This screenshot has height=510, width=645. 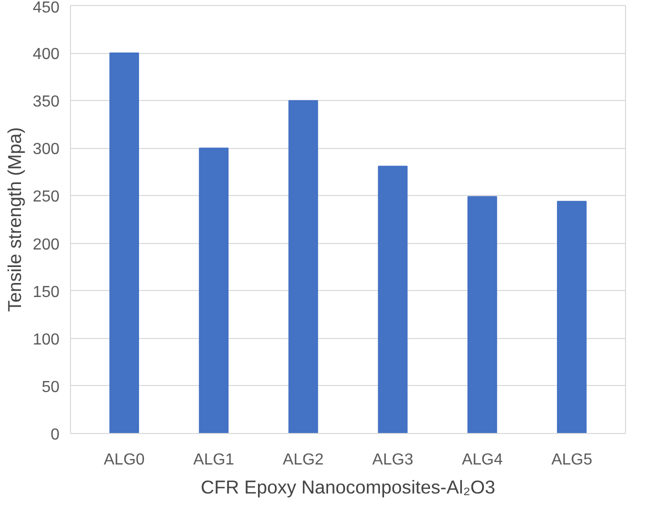 I want to click on x-tick-label: ALG4, so click(x=482, y=460).